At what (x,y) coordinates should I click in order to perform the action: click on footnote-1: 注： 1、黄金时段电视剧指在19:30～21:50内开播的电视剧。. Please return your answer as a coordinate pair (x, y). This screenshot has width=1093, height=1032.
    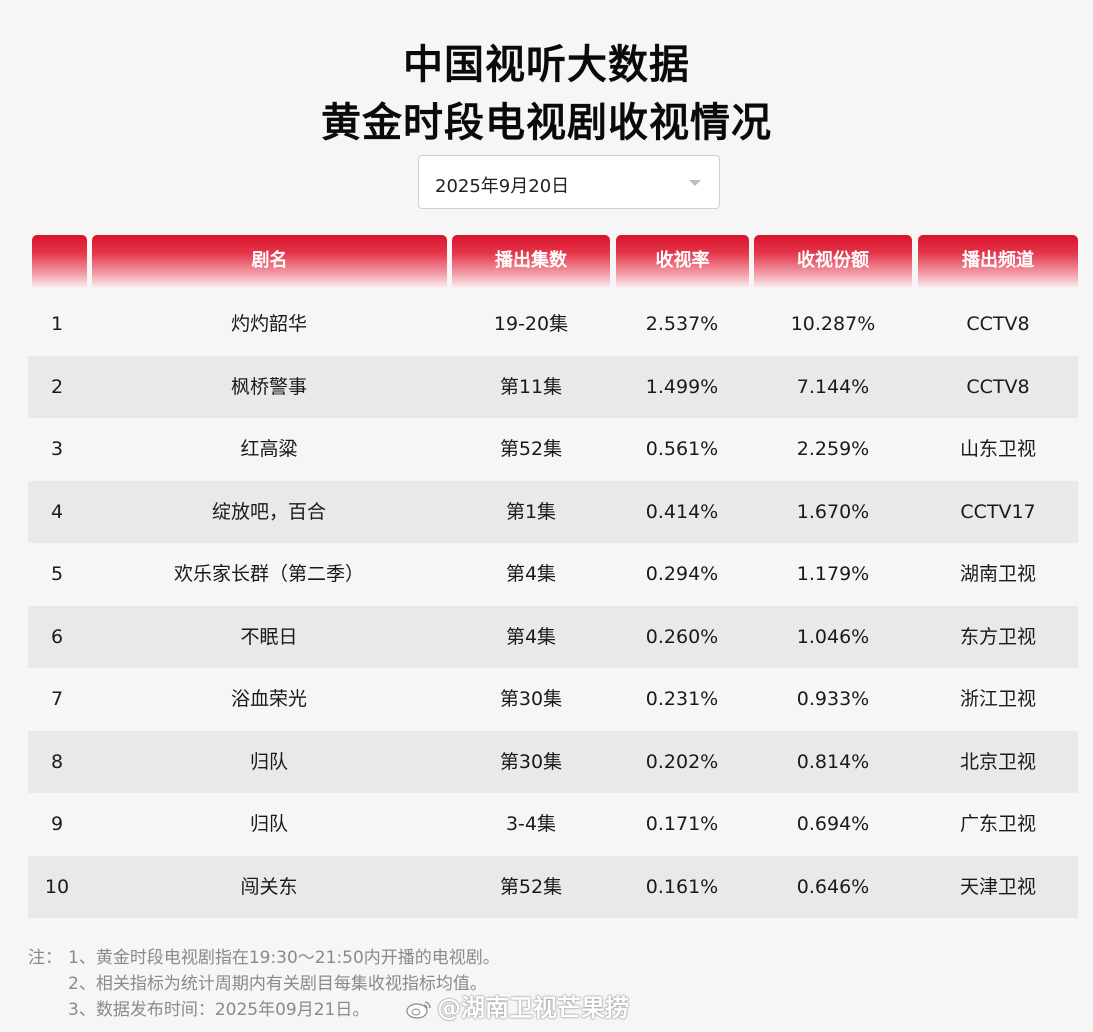
    Looking at the image, I should click on (264, 958).